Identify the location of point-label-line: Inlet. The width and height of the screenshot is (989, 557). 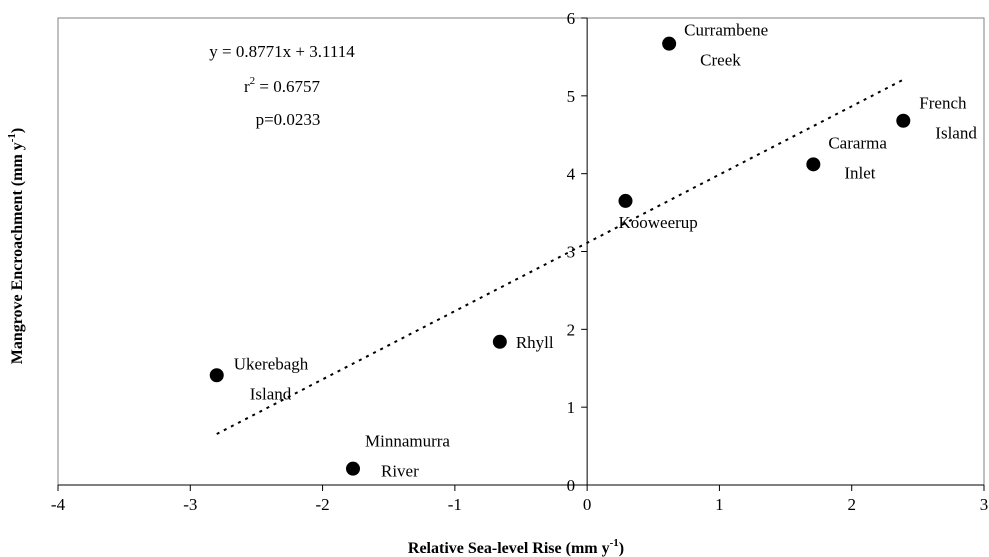
(859, 172).